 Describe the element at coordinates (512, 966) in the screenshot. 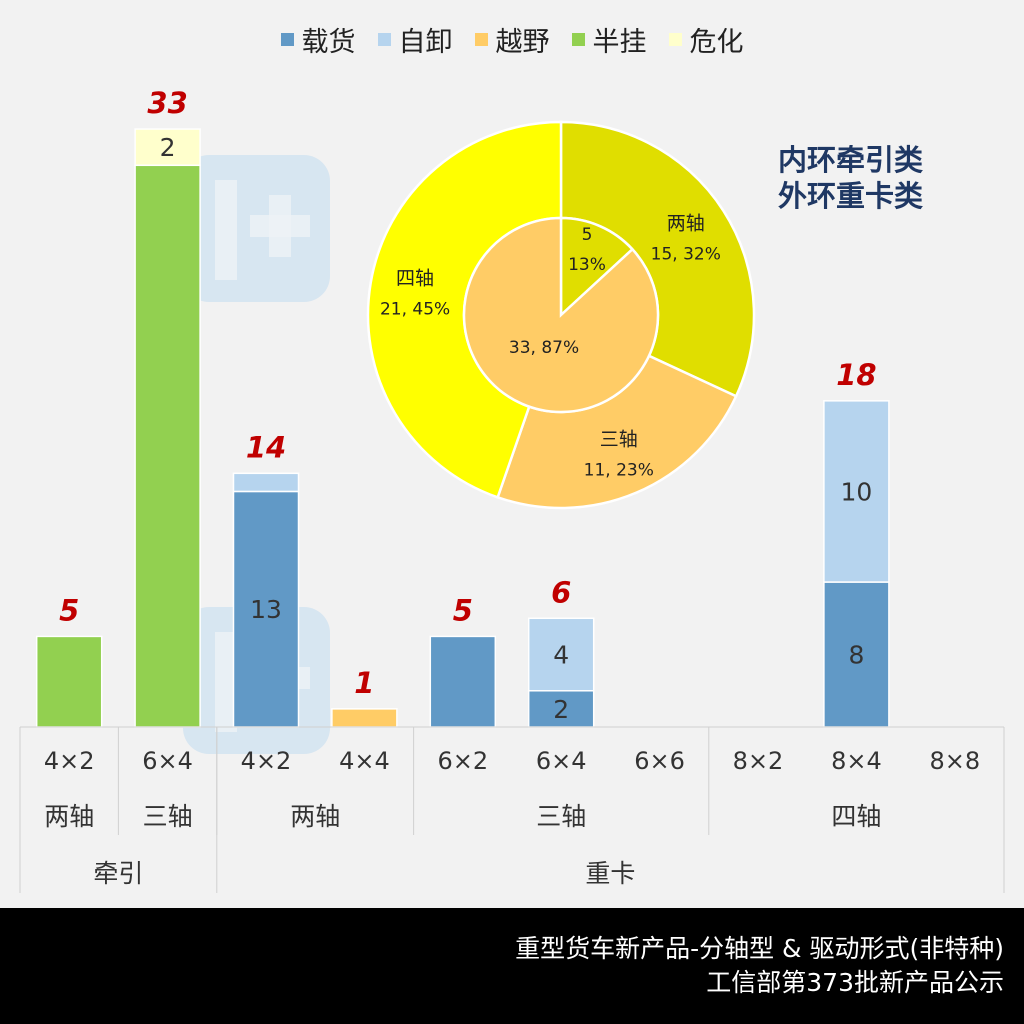

I see `footer-band: 重型货车新产品-分轴型 & 驱动形式(非特种) 工信部第373批新产品公示` at that location.